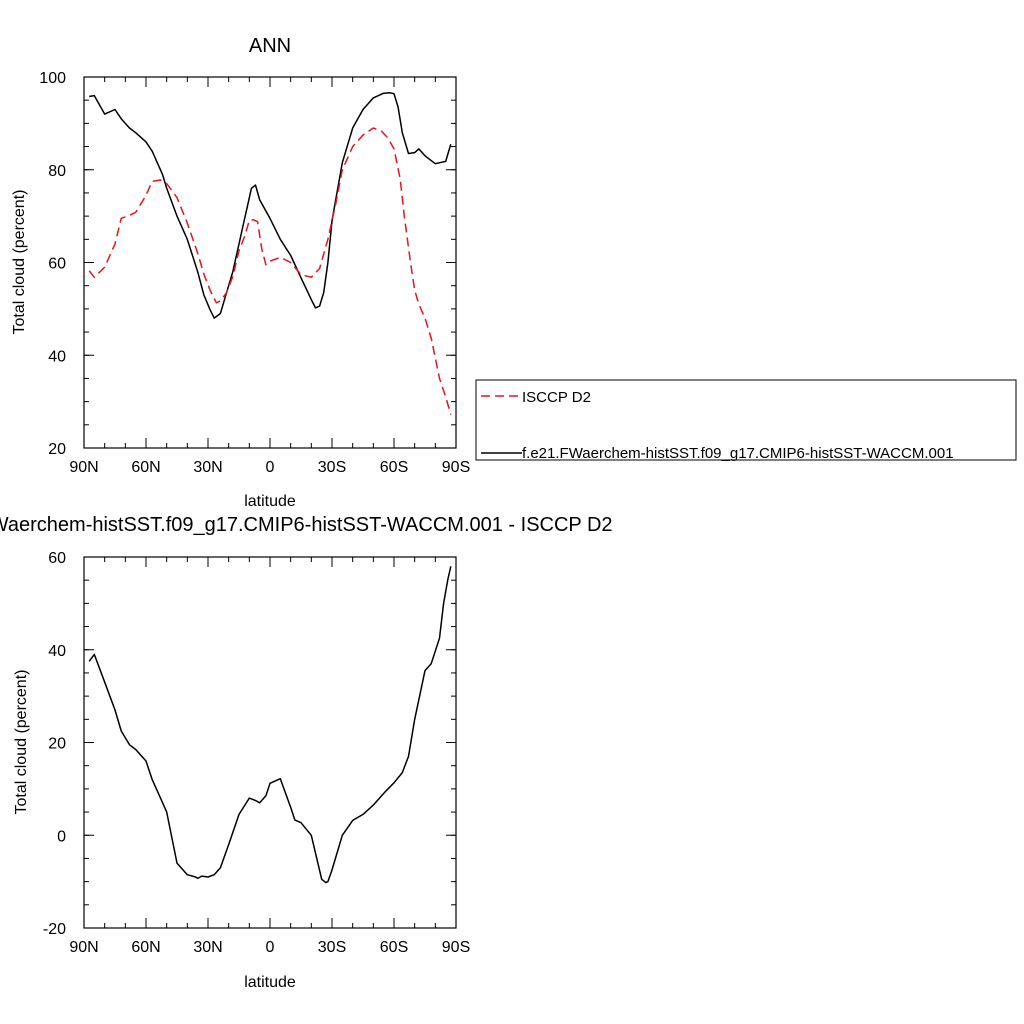 This screenshot has height=1024, width=1024. I want to click on bottom-series-line-difference, so click(270, 725).